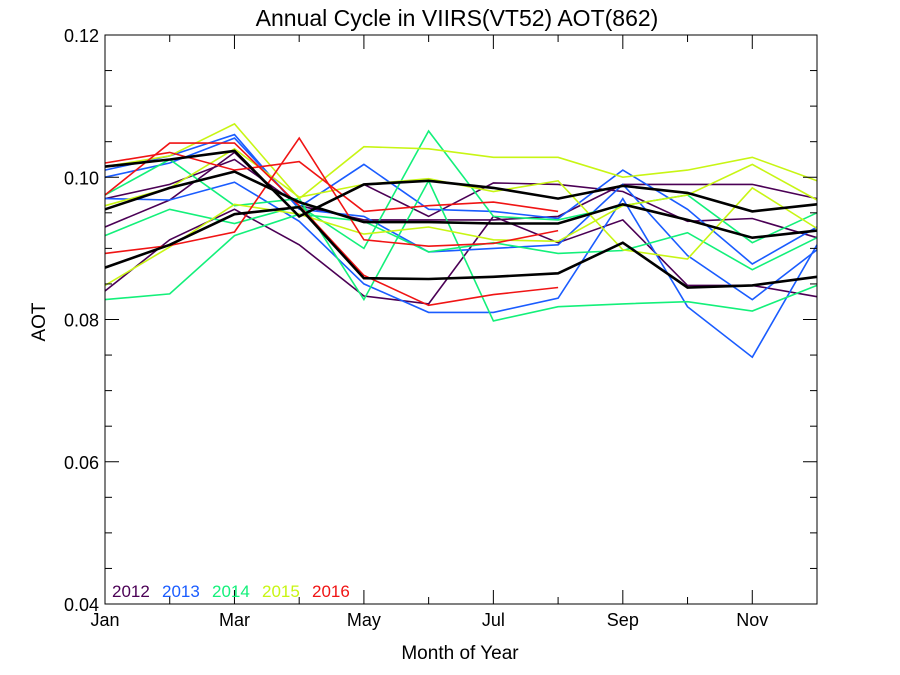  Describe the element at coordinates (39, 321) in the screenshot. I see `y-axis-label: AOT` at that location.